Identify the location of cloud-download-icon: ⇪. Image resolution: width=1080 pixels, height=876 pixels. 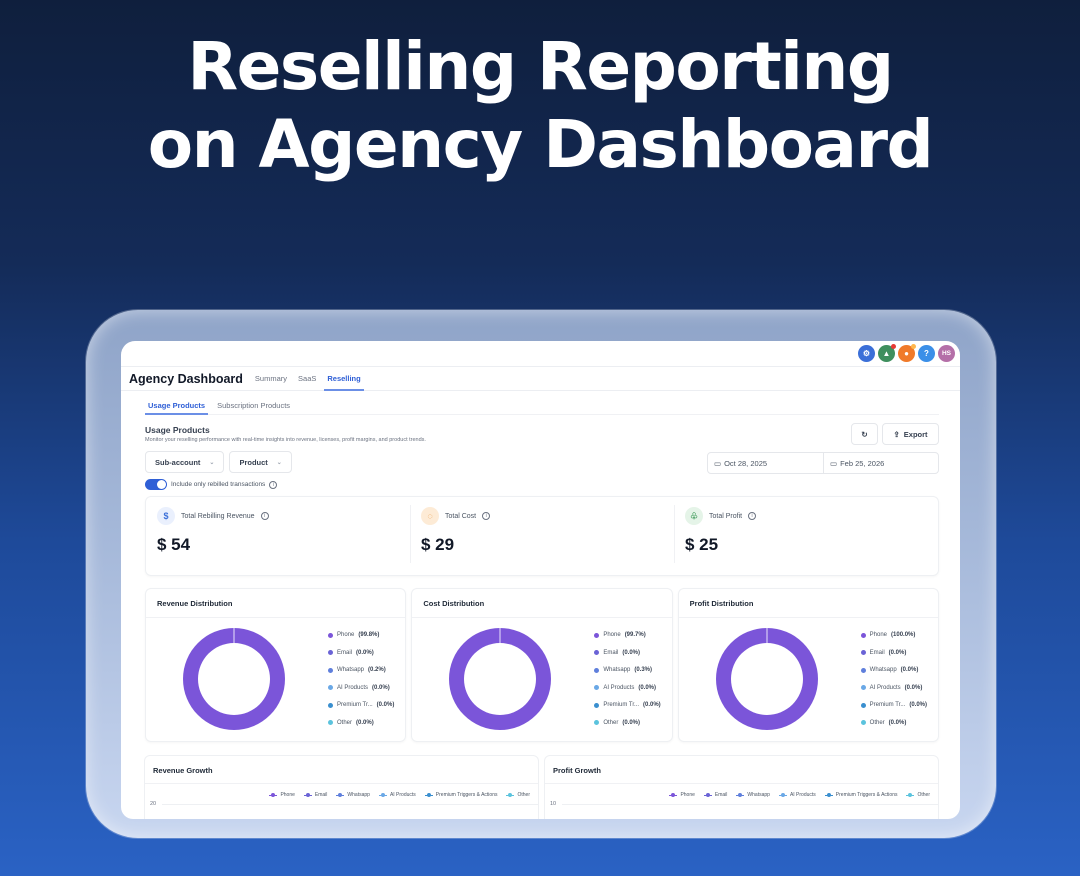
(896, 434).